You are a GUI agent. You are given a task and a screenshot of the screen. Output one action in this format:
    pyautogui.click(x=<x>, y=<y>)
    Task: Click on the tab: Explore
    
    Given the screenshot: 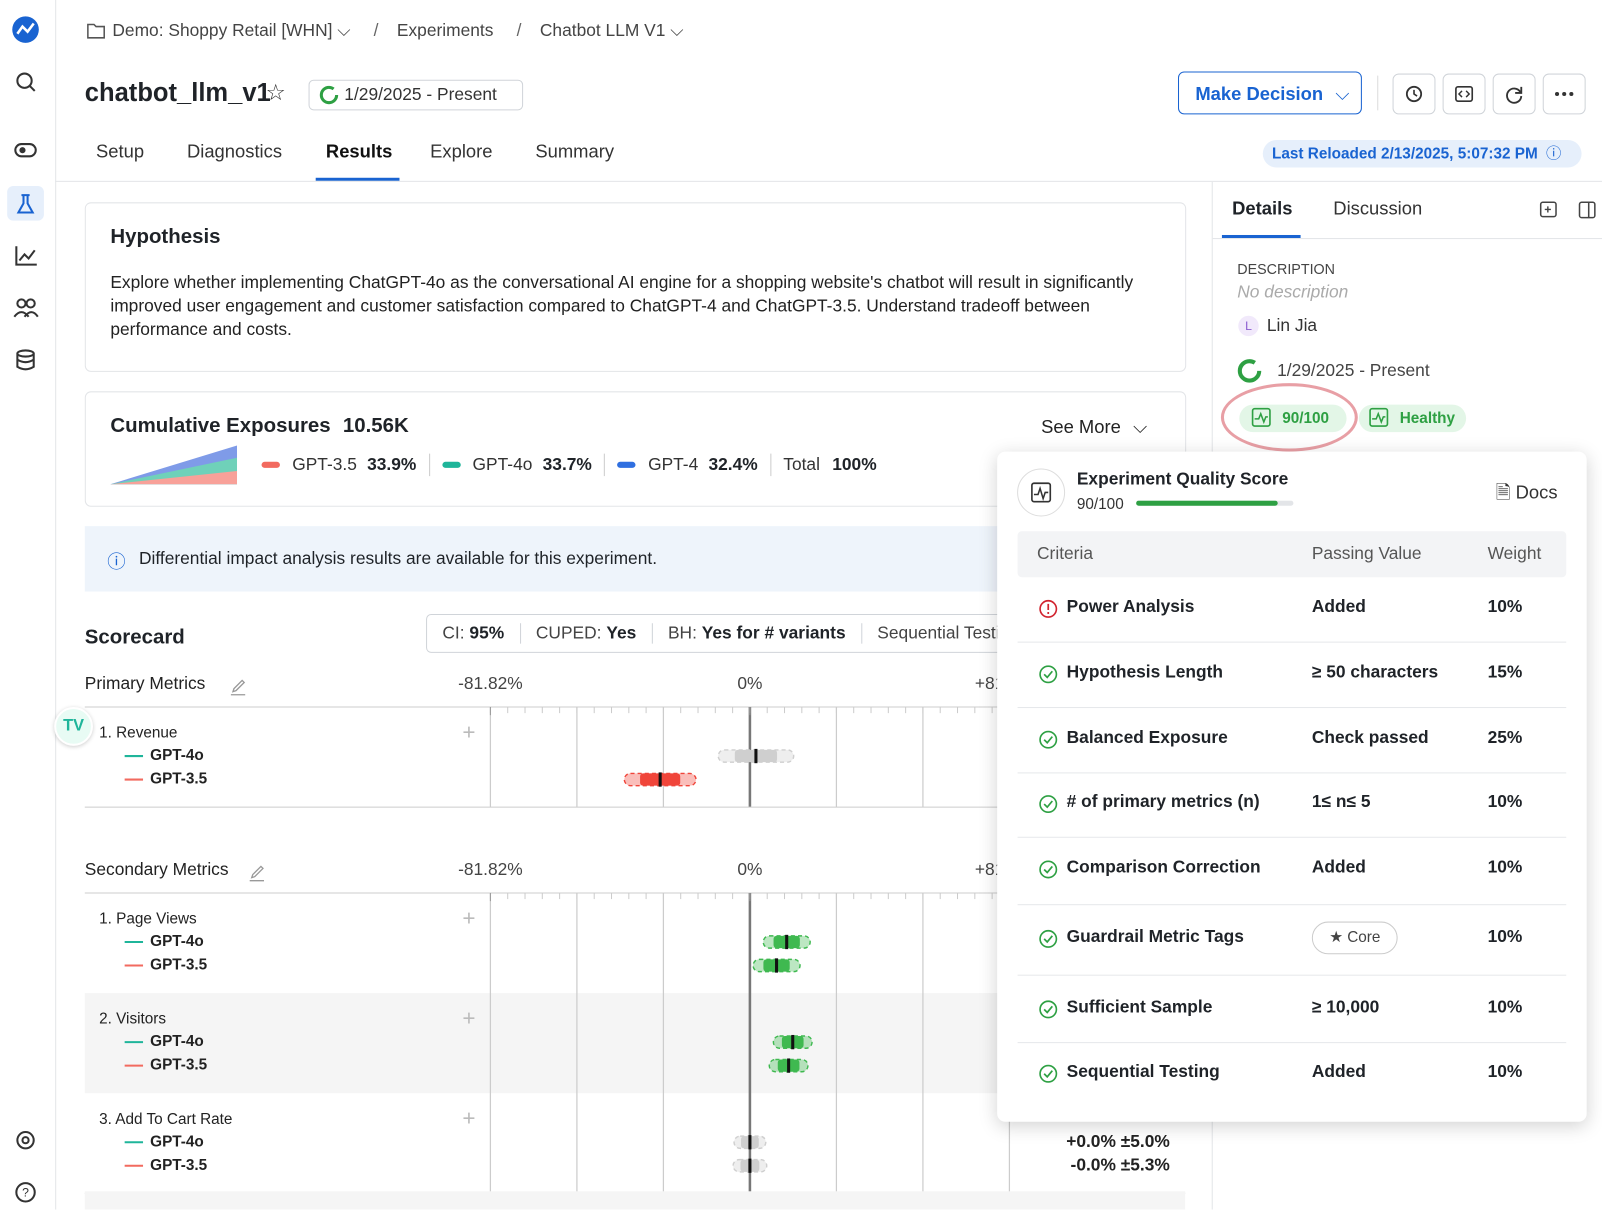 What is the action you would take?
    pyautogui.click(x=461, y=151)
    